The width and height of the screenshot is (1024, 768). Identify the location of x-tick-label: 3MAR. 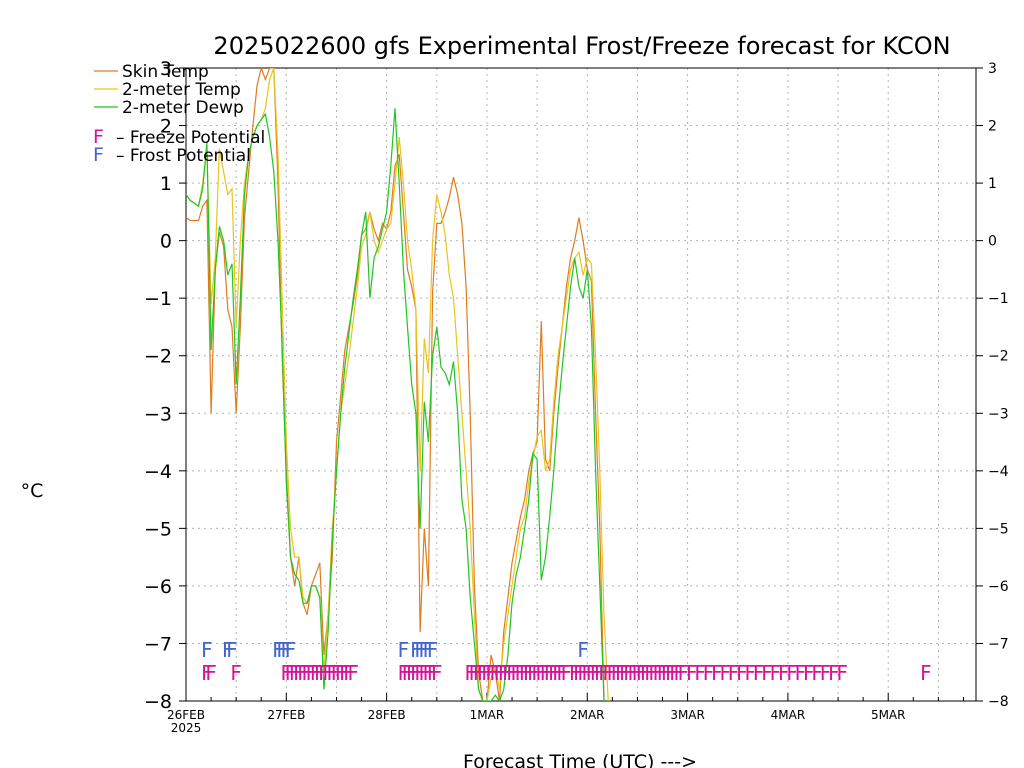
(687, 715).